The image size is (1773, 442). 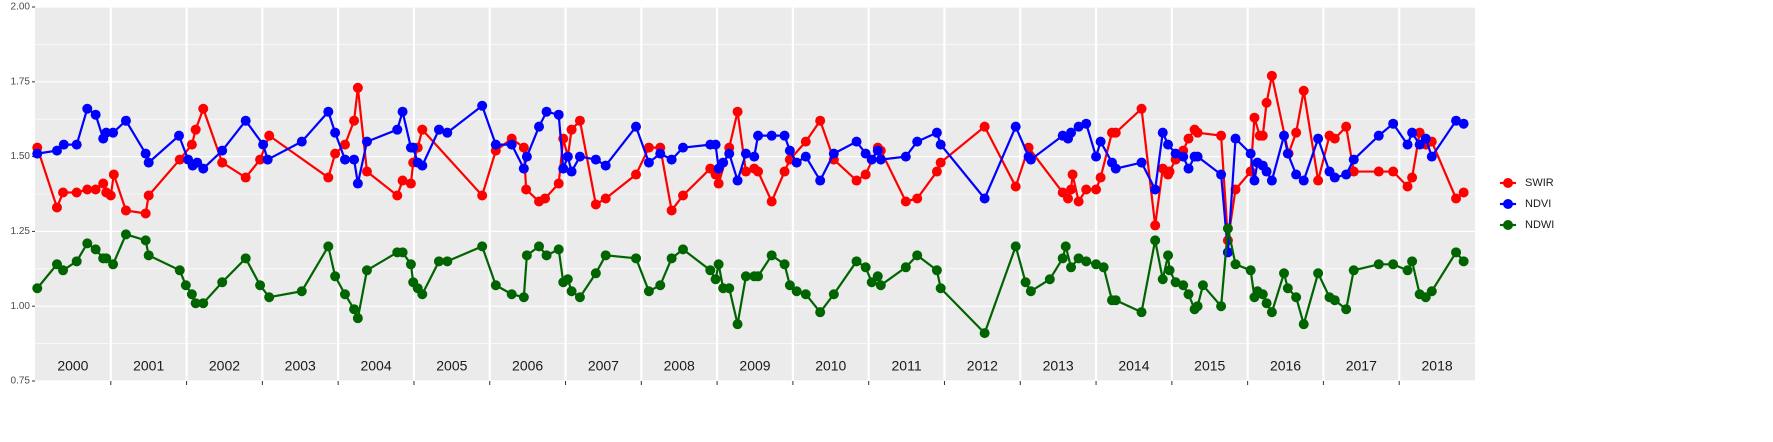 I want to click on legend-marker, so click(x=1508, y=225).